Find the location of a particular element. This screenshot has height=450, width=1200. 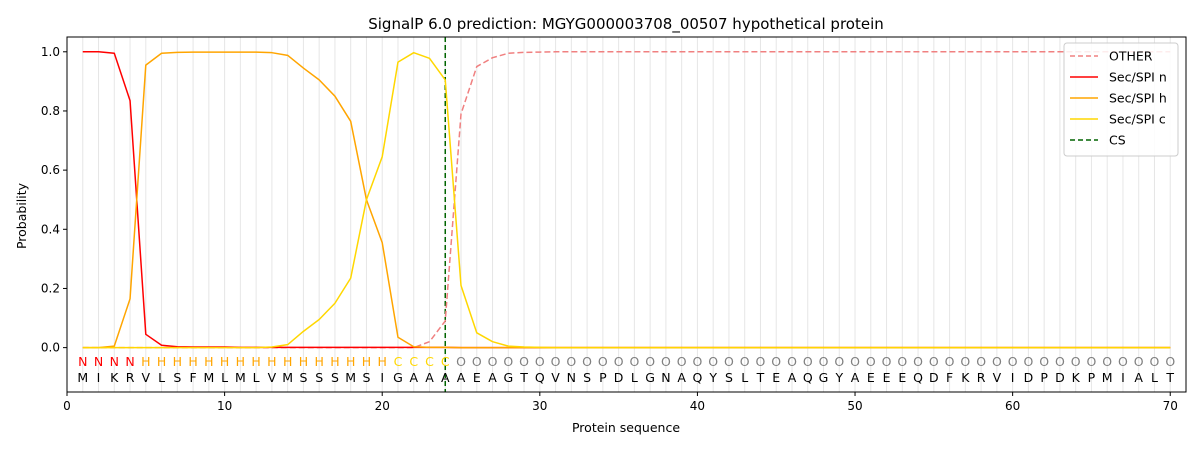

residue-label: L is located at coordinates (634, 377).